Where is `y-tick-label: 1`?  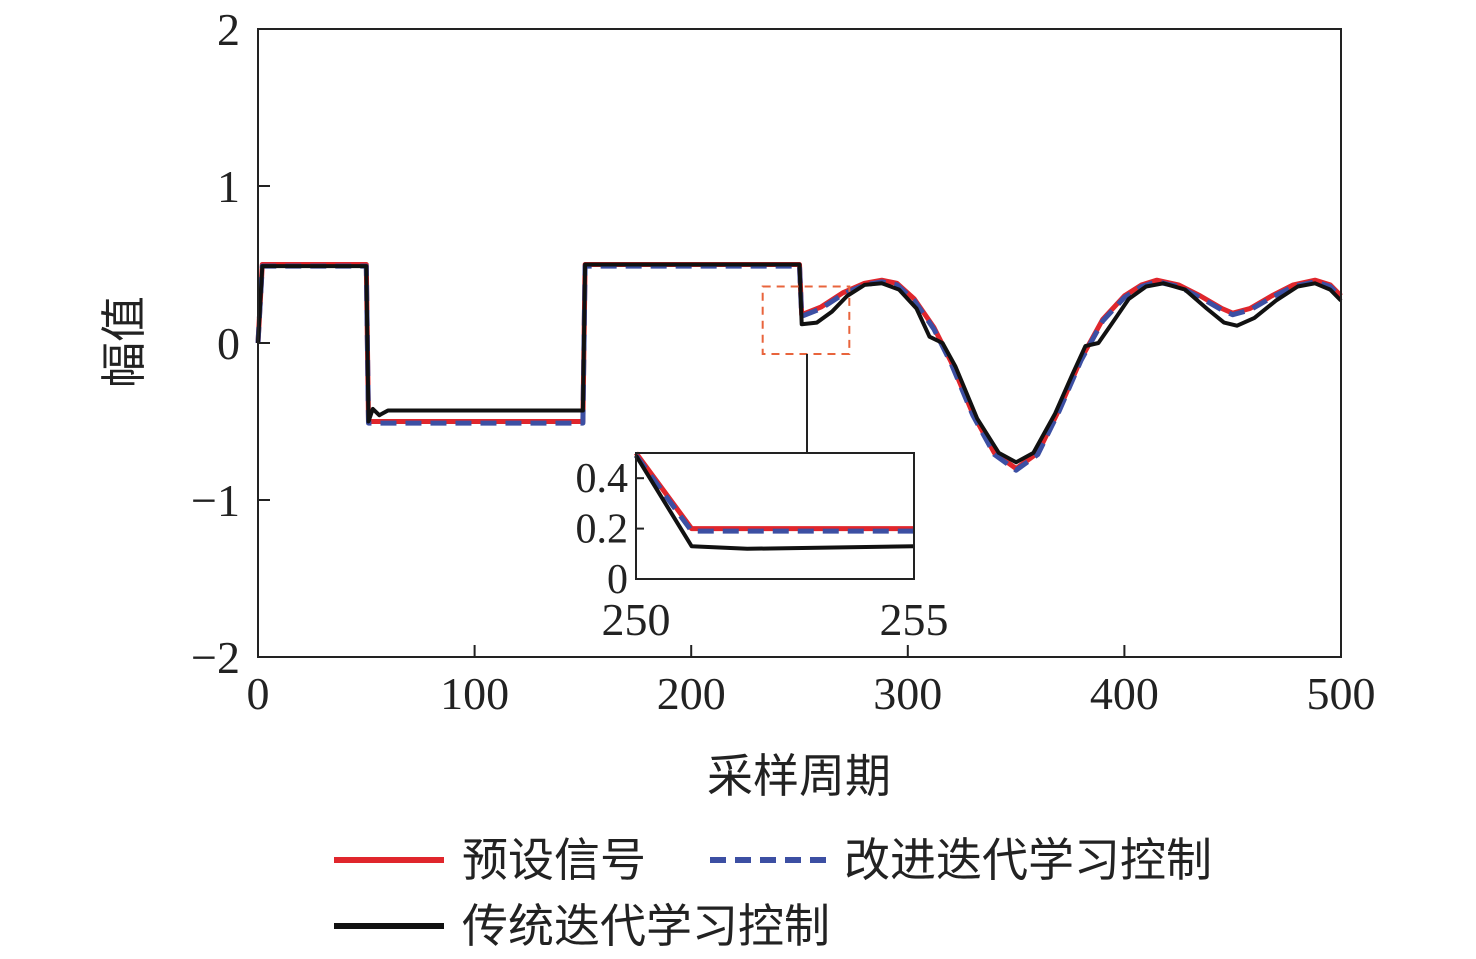
y-tick-label: 1 is located at coordinates (228, 186).